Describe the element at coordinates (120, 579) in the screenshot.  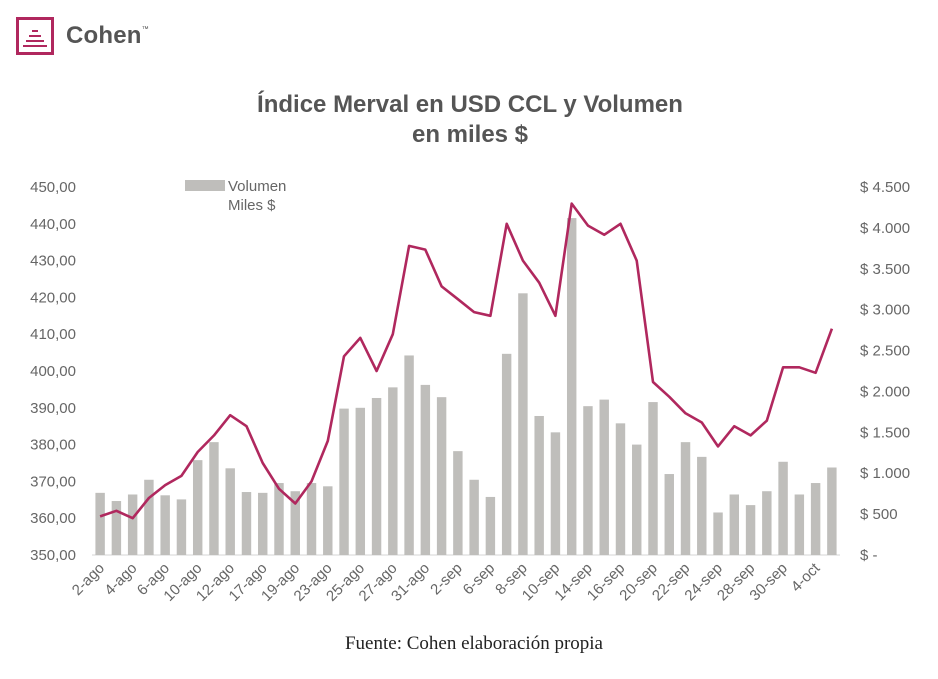
I see `x-tick-label: 4-ago` at that location.